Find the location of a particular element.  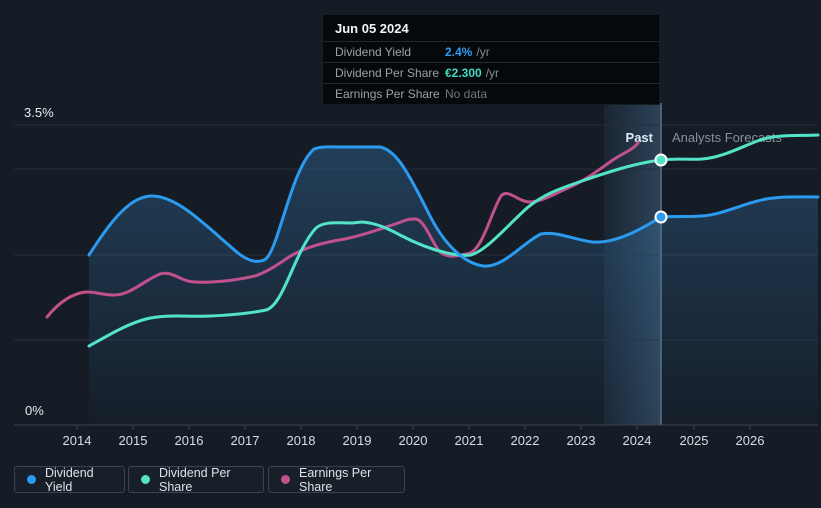

dividend-yield-dot-icon is located at coordinates (31, 479).